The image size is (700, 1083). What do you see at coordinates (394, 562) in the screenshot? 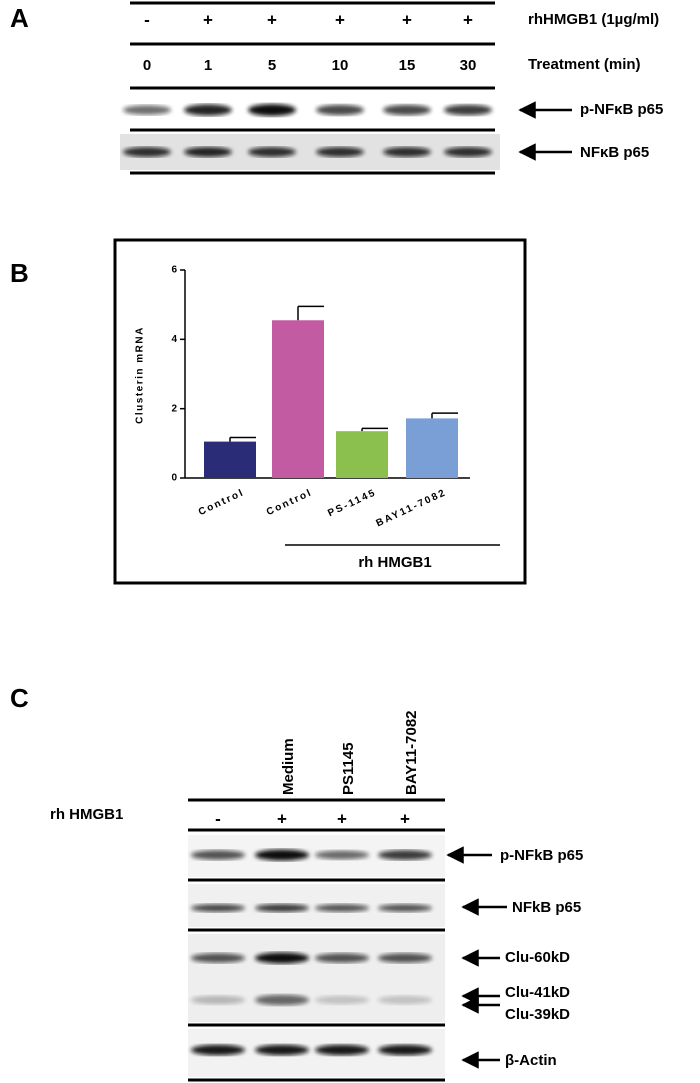
I see `group-label: rh HMGB1` at bounding box center [394, 562].